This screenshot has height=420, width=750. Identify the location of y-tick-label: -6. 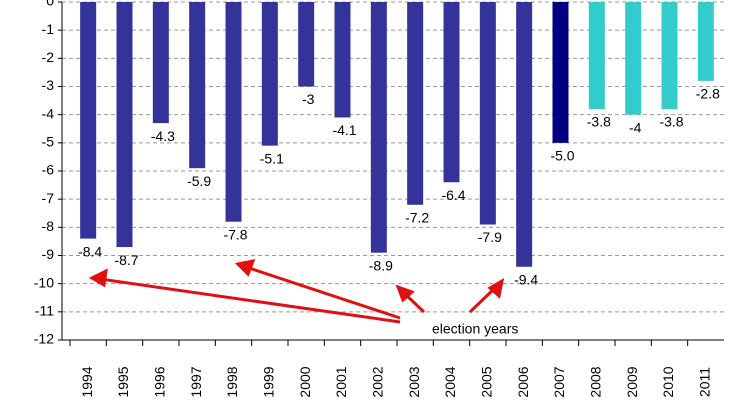
(48, 170).